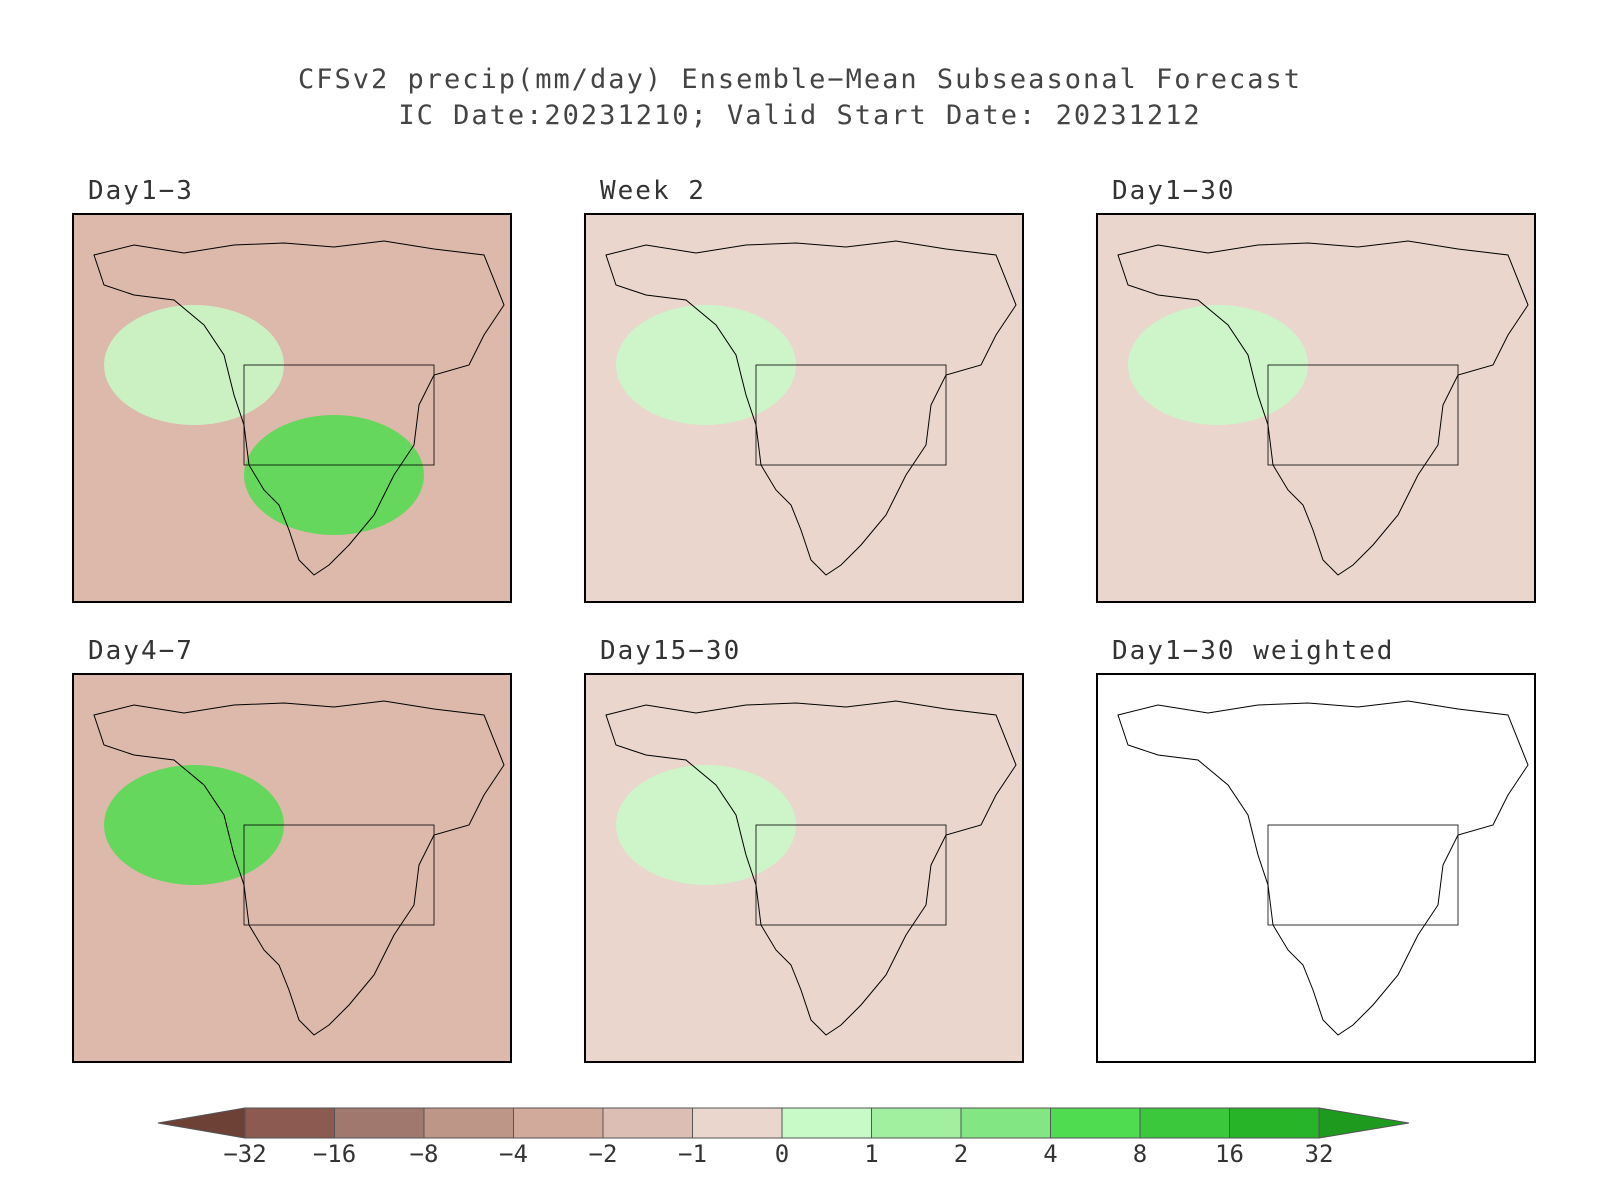 The width and height of the screenshot is (1600, 1200). Describe the element at coordinates (961, 1154) in the screenshot. I see `colorbar-tick-label: 2` at that location.